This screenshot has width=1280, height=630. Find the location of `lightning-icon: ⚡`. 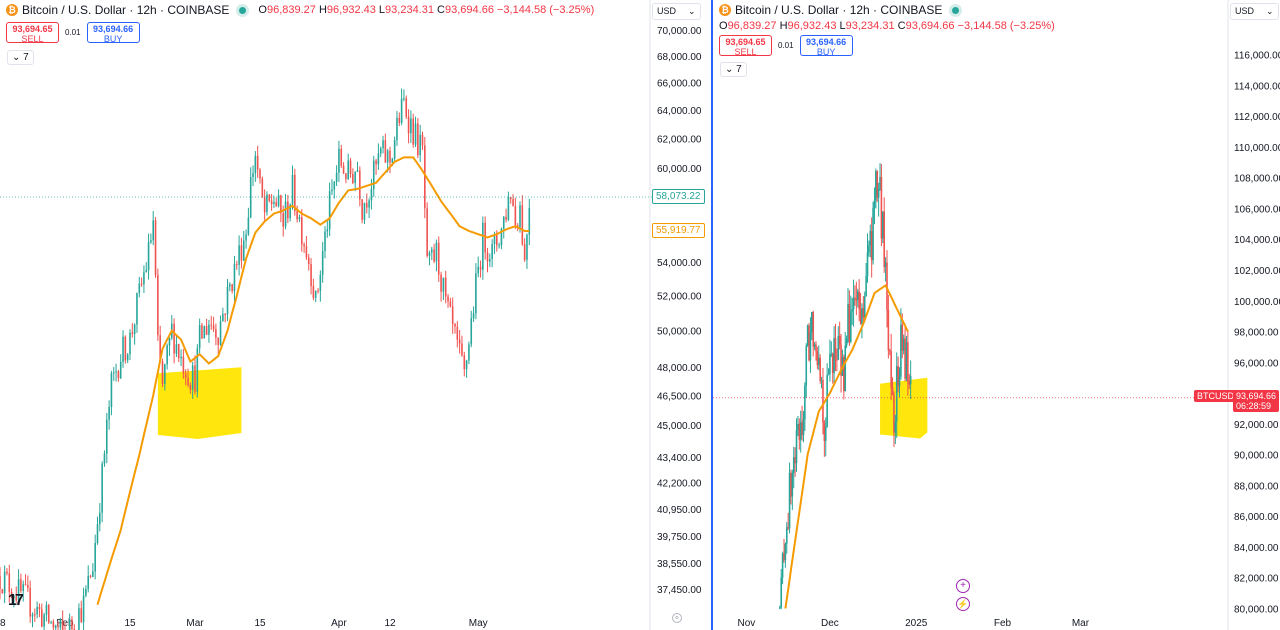

lightning-icon: ⚡ is located at coordinates (963, 604).